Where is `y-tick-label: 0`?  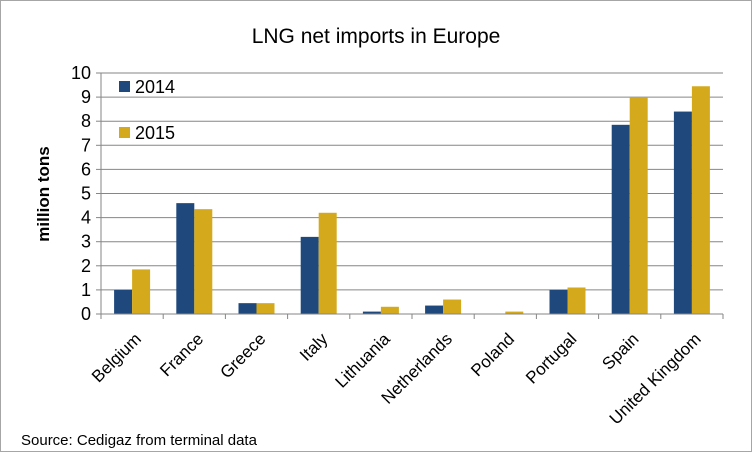 y-tick-label: 0 is located at coordinates (86, 314).